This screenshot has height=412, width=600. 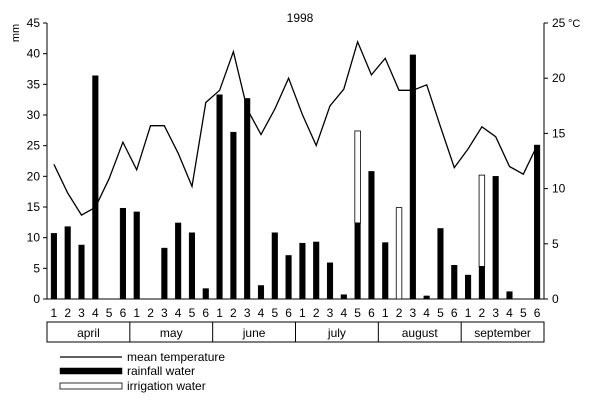 I want to click on legend-irrigation-label: irrigation water, so click(x=166, y=386).